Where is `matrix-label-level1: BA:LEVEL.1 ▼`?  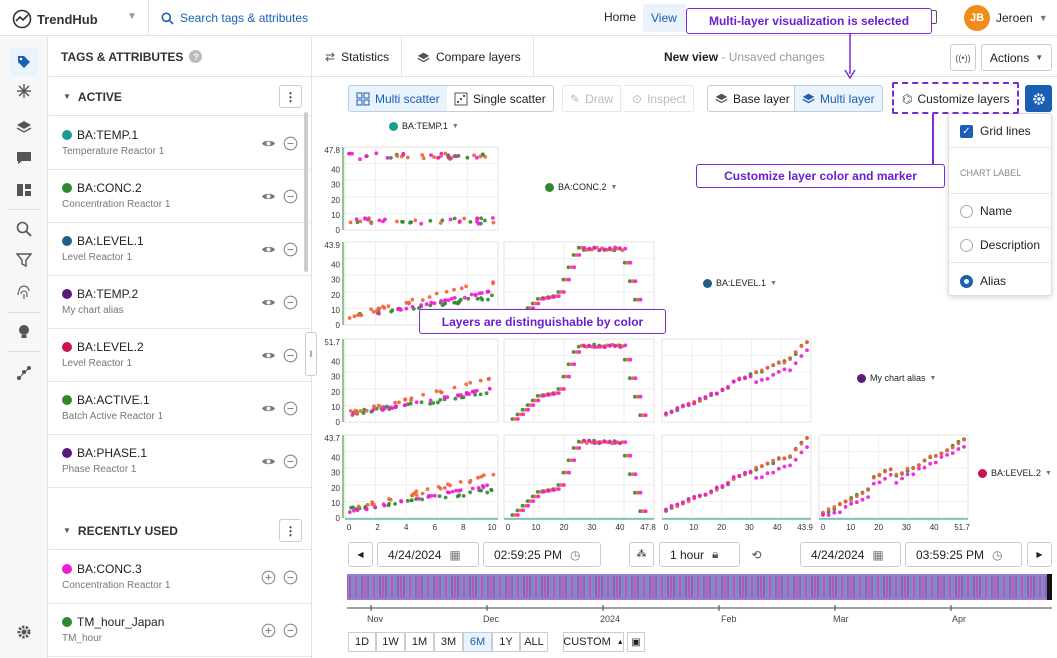
matrix-label-level1: BA:LEVEL.1 ▼ is located at coordinates (740, 283).